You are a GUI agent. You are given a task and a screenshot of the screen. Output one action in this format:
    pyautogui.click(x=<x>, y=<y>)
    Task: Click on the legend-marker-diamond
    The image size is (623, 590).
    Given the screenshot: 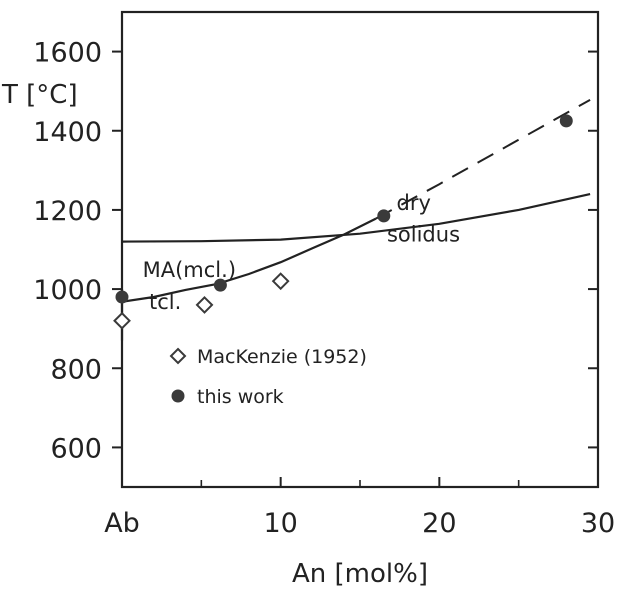 What is the action you would take?
    pyautogui.click(x=178, y=356)
    